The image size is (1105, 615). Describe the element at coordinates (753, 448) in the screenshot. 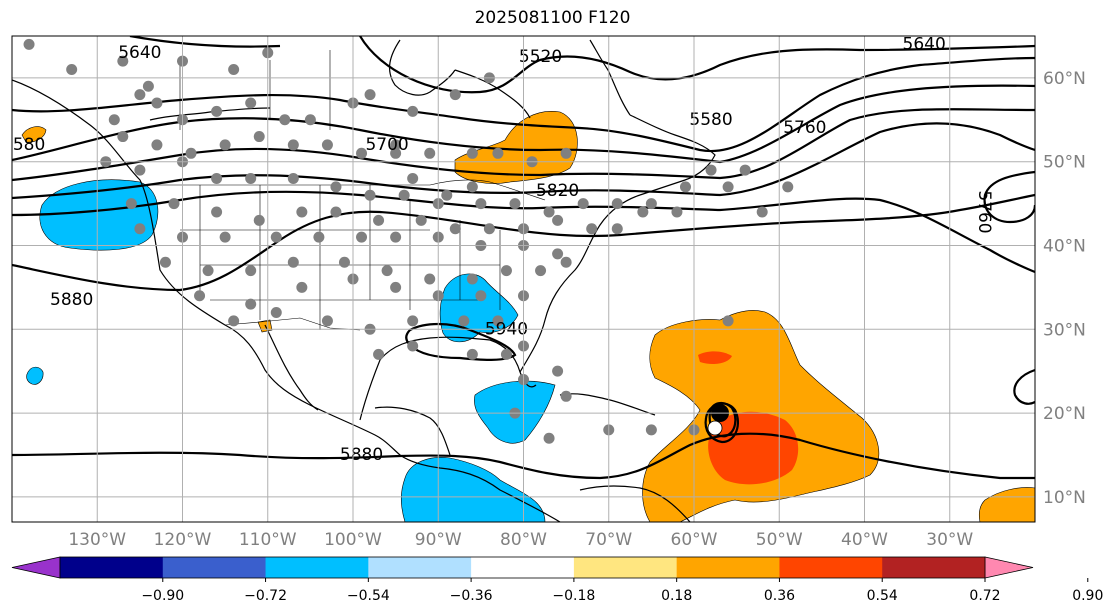

I see `red-anomaly-atlantic` at that location.